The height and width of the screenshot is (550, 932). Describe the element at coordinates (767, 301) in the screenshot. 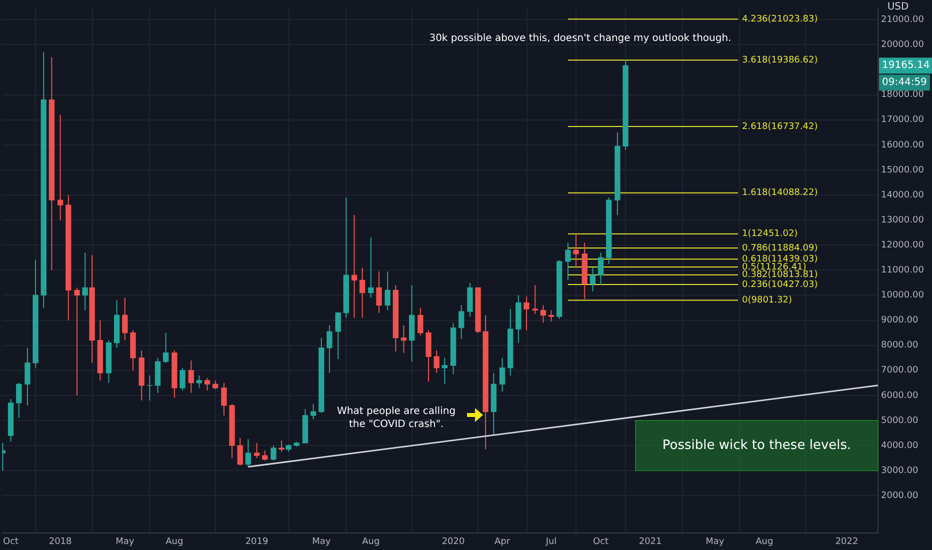

I see `ref-line-label: 0(9801.32)` at that location.